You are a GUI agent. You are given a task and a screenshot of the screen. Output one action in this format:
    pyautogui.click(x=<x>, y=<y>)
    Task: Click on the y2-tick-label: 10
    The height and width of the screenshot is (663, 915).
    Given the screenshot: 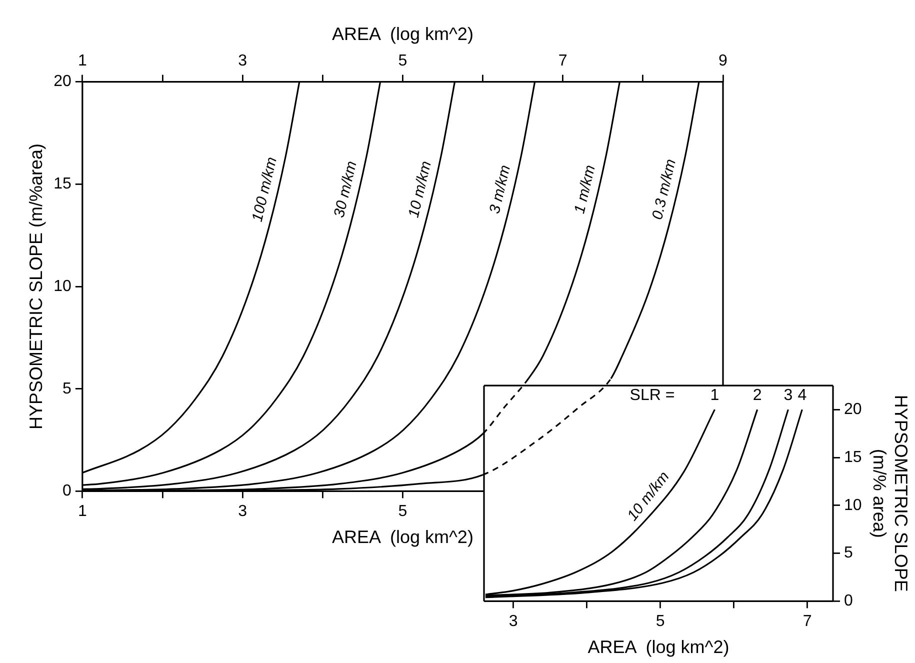 What is the action you would take?
    pyautogui.click(x=853, y=505)
    